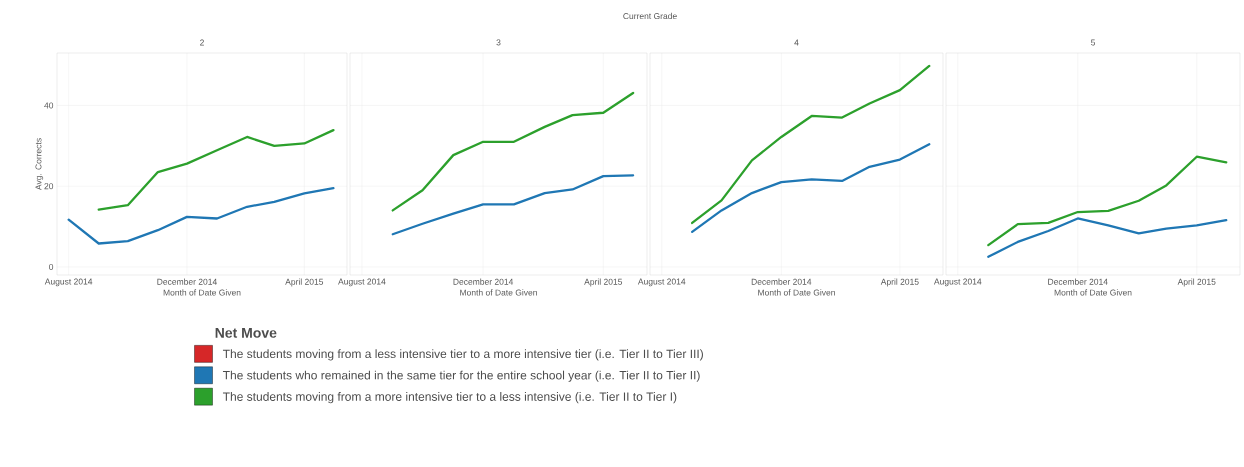 The width and height of the screenshot is (1244, 467). I want to click on legend-label: The students who remained in the same tier for the entire school year (i.e. Tier II to Tier II), so click(461, 376).